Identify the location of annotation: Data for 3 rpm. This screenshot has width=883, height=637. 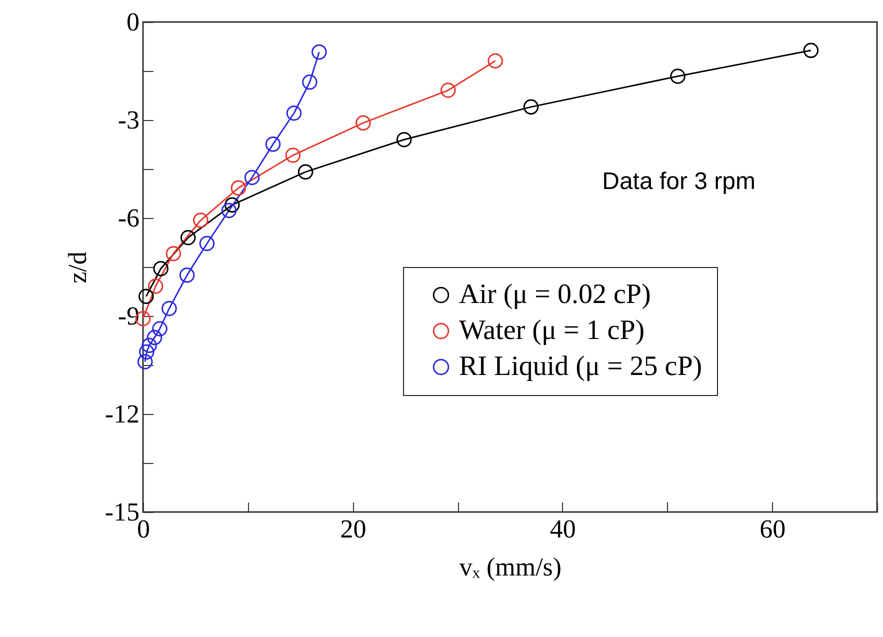
(679, 181).